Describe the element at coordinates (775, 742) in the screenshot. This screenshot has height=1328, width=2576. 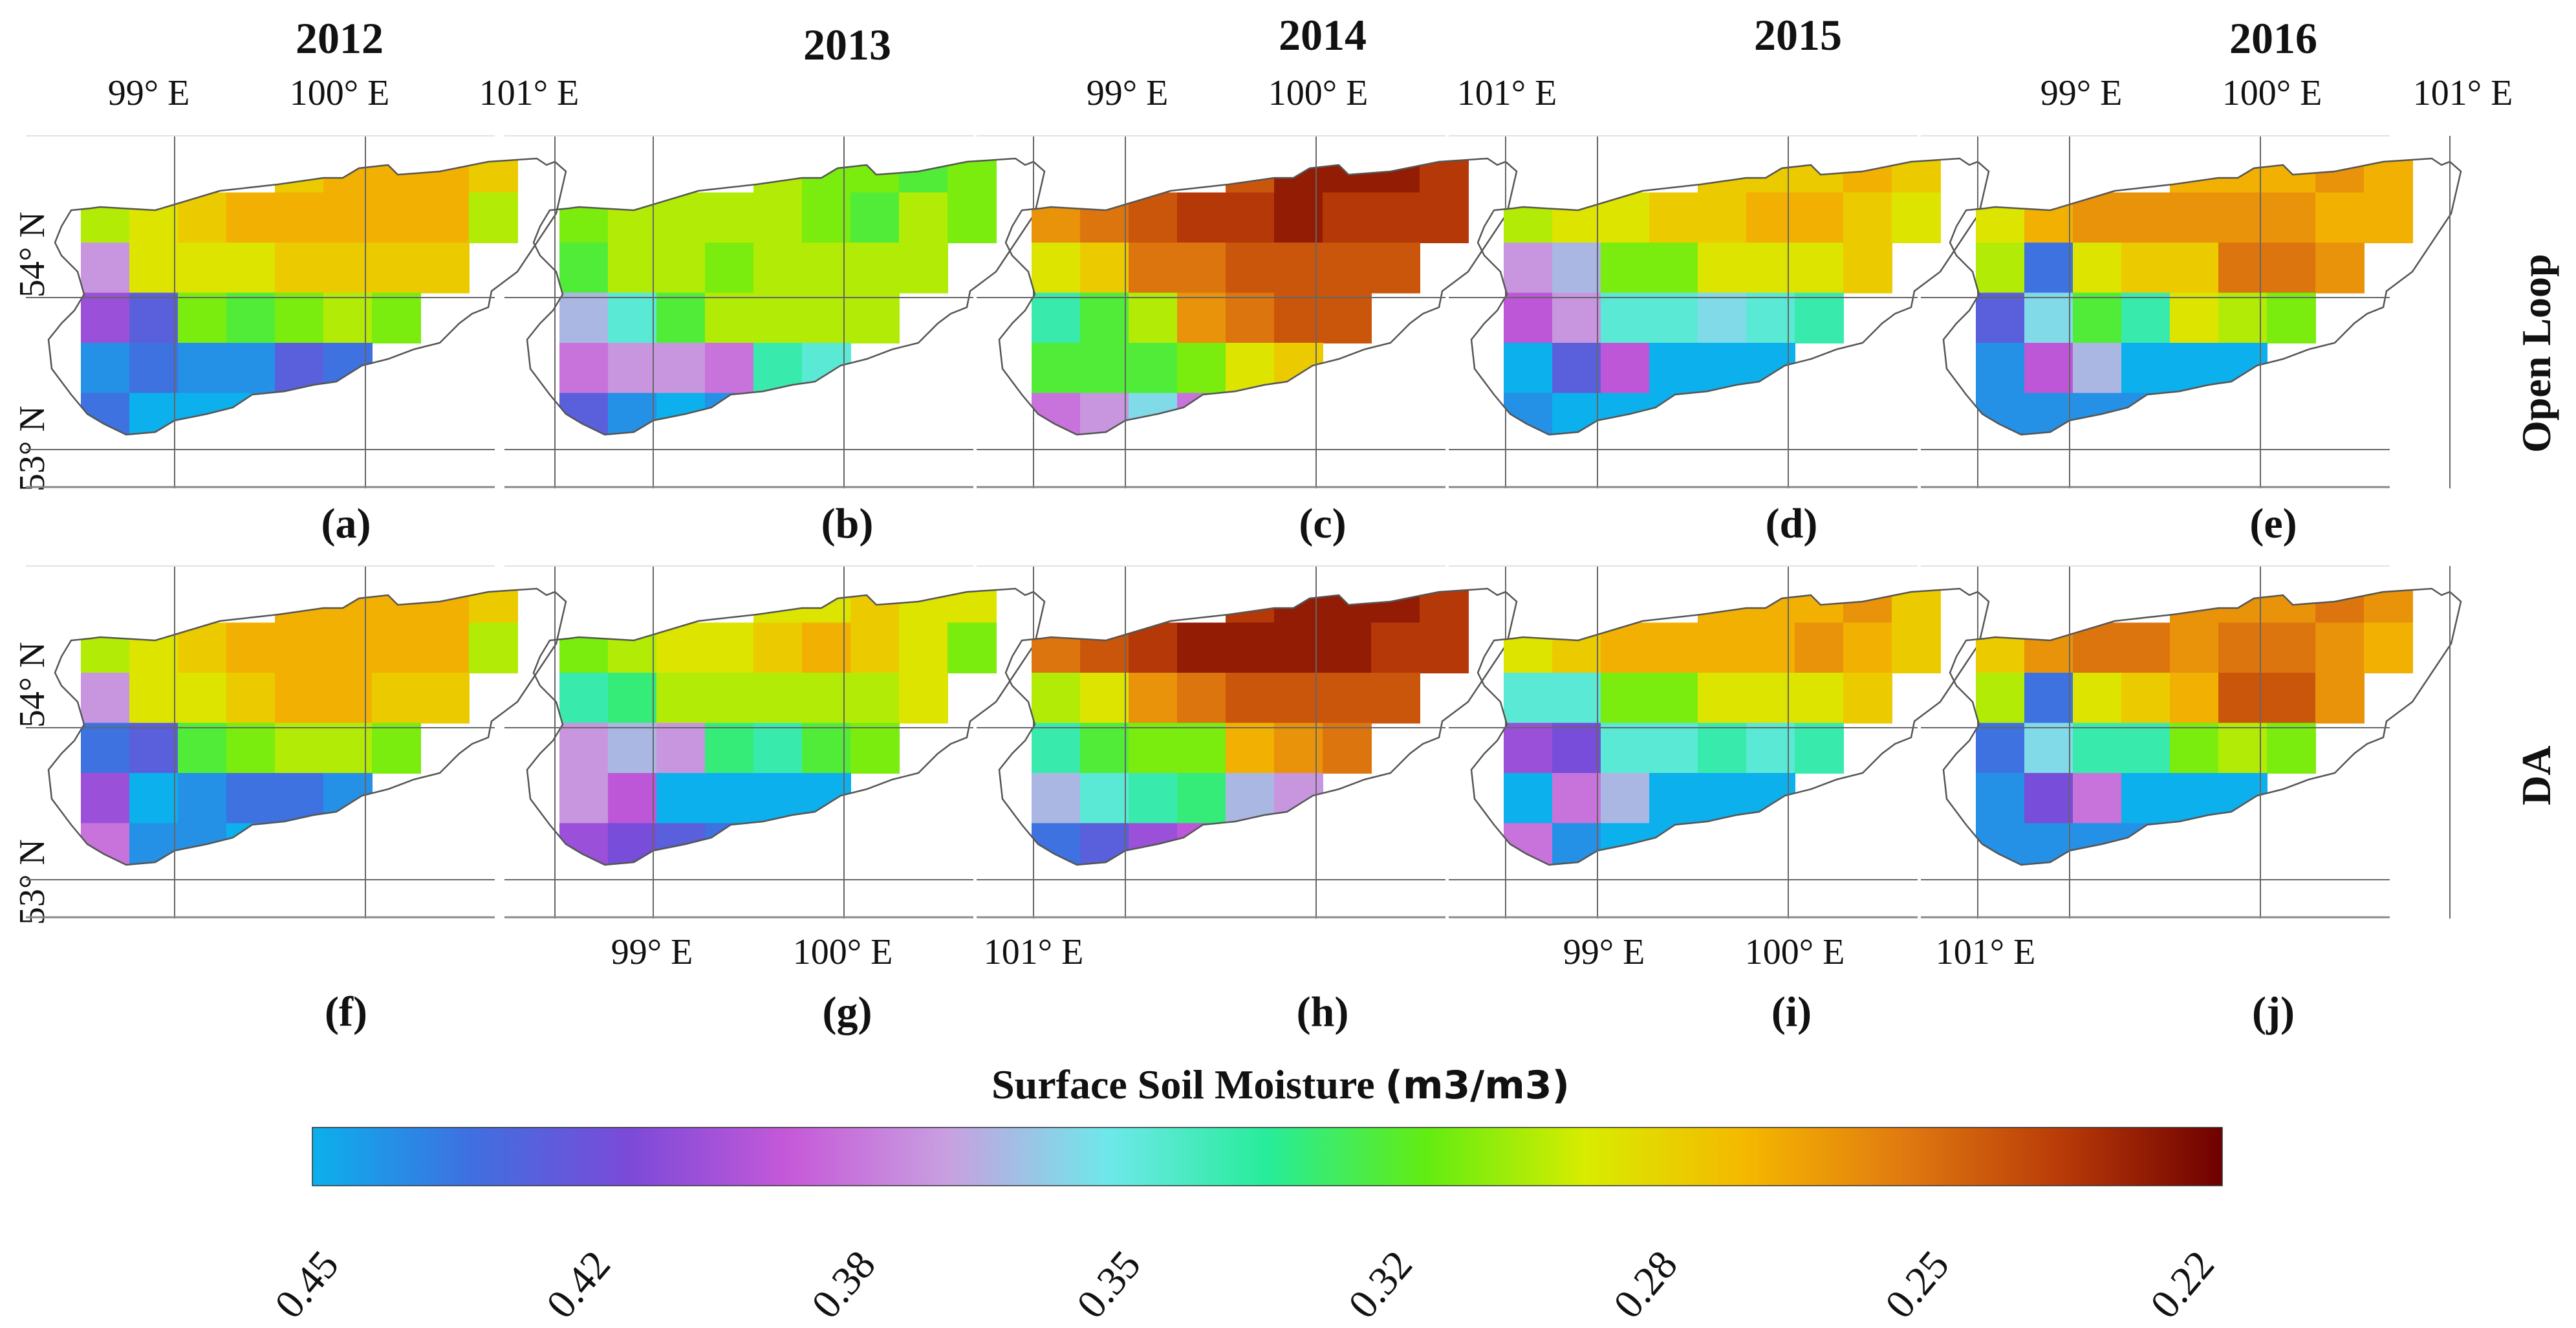
I see `map-panel-g` at that location.